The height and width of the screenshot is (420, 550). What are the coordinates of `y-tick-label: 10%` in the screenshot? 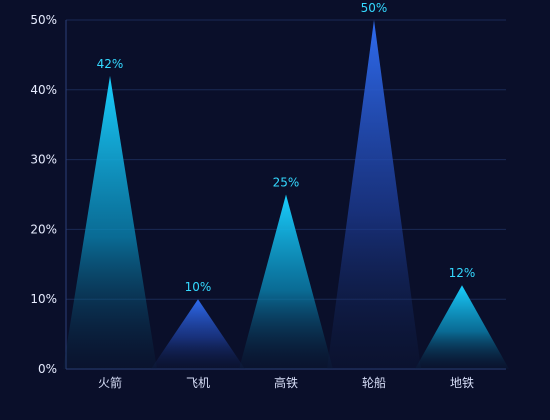 It's located at (43, 299).